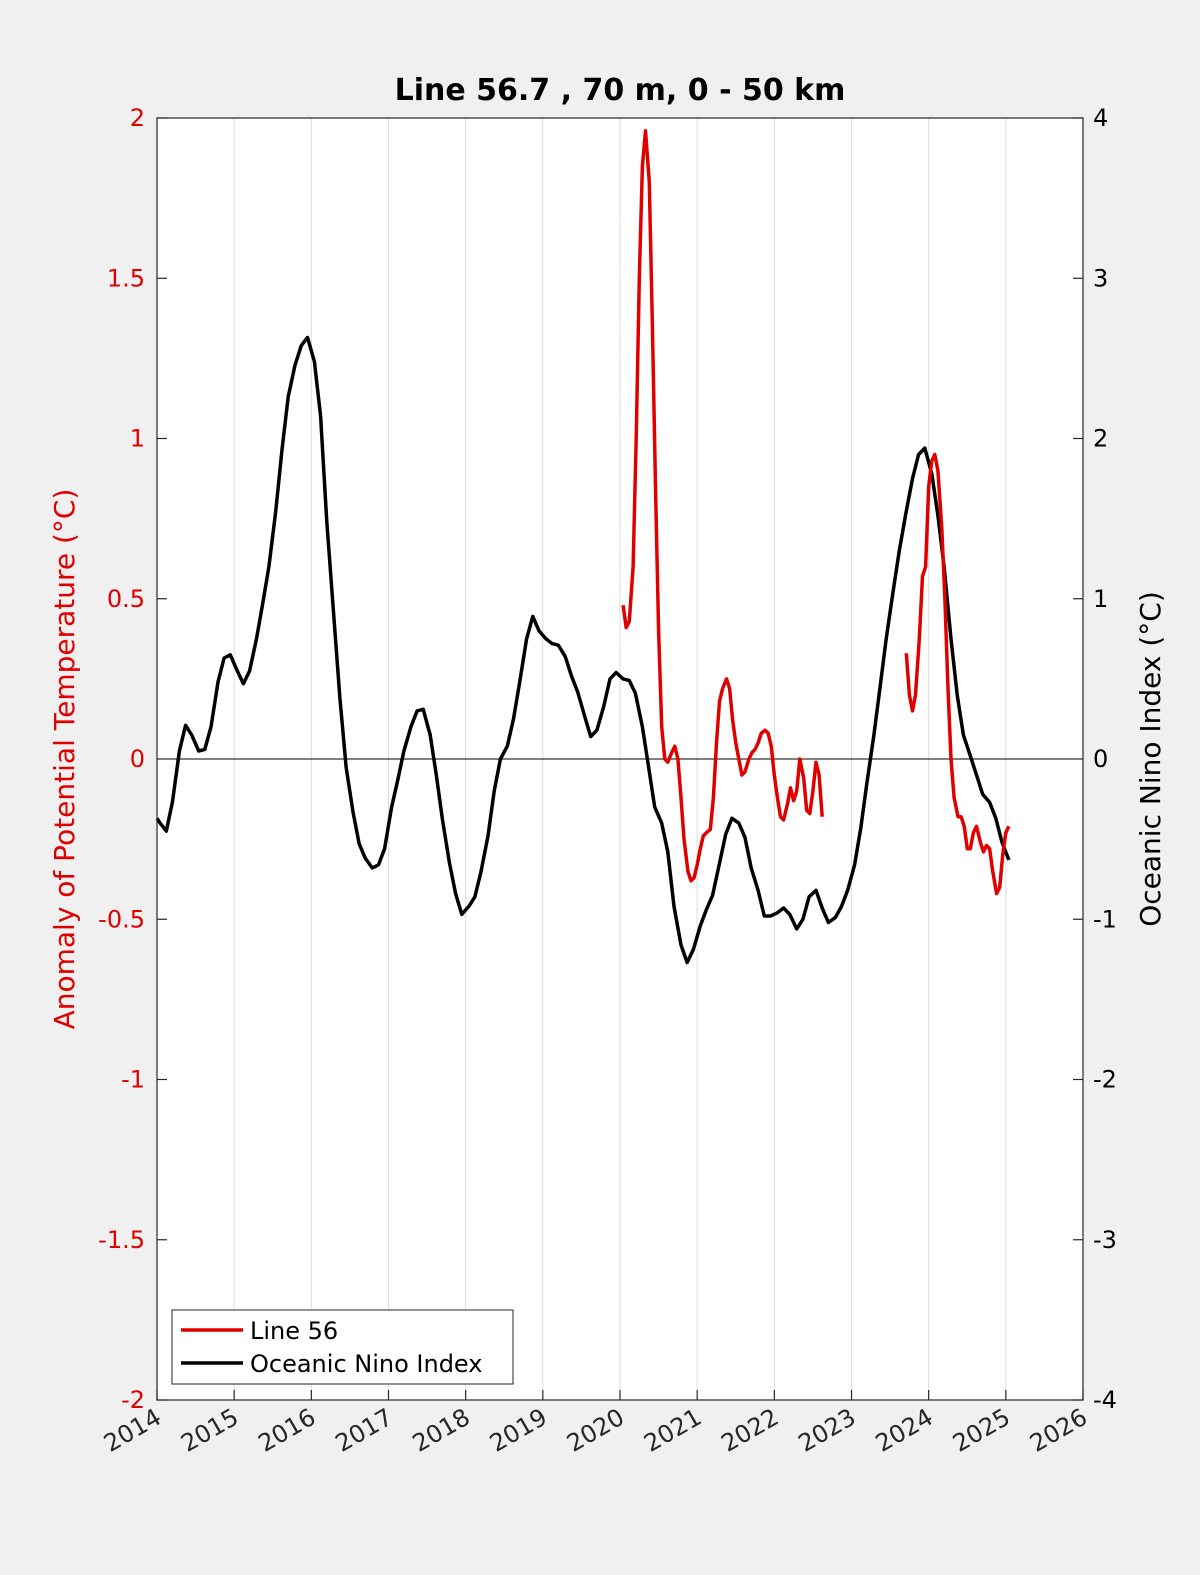  What do you see at coordinates (620, 90) in the screenshot?
I see `chart-title: Line 56.7 , 70 m, 0 - 50 km` at bounding box center [620, 90].